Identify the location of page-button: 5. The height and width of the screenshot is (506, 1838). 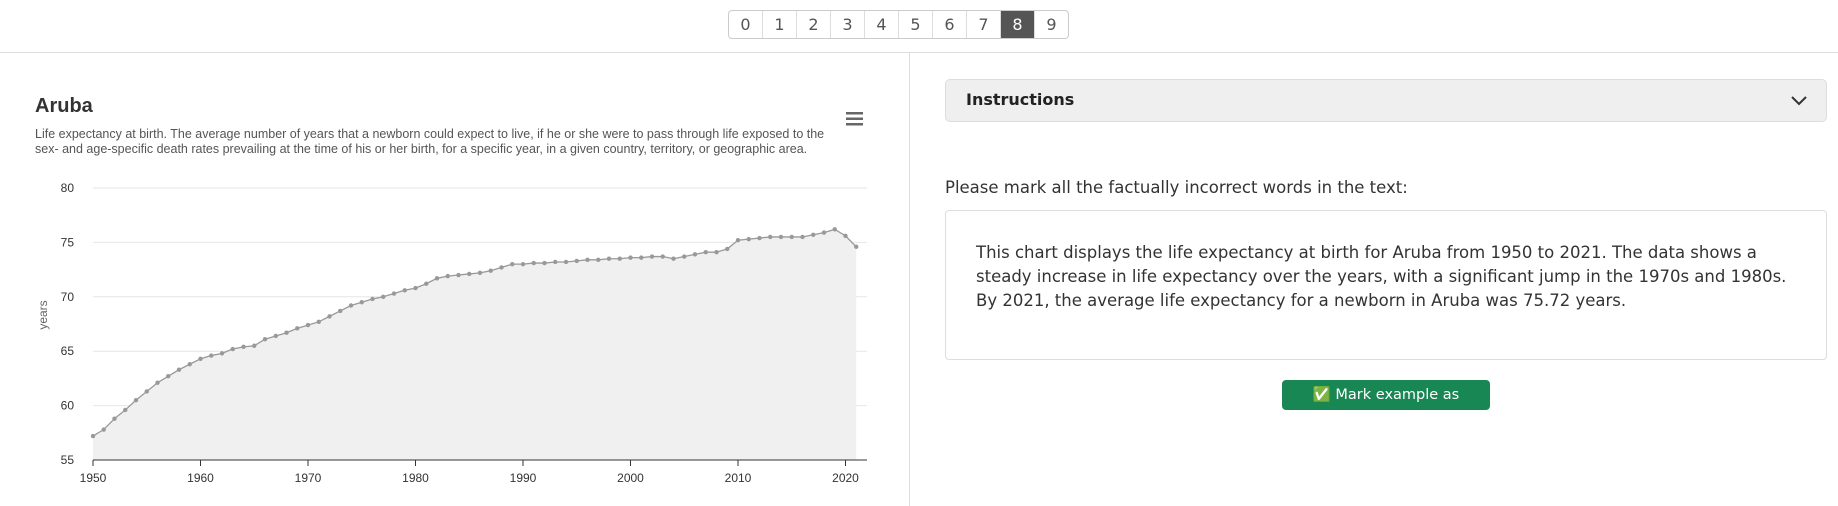
(915, 24).